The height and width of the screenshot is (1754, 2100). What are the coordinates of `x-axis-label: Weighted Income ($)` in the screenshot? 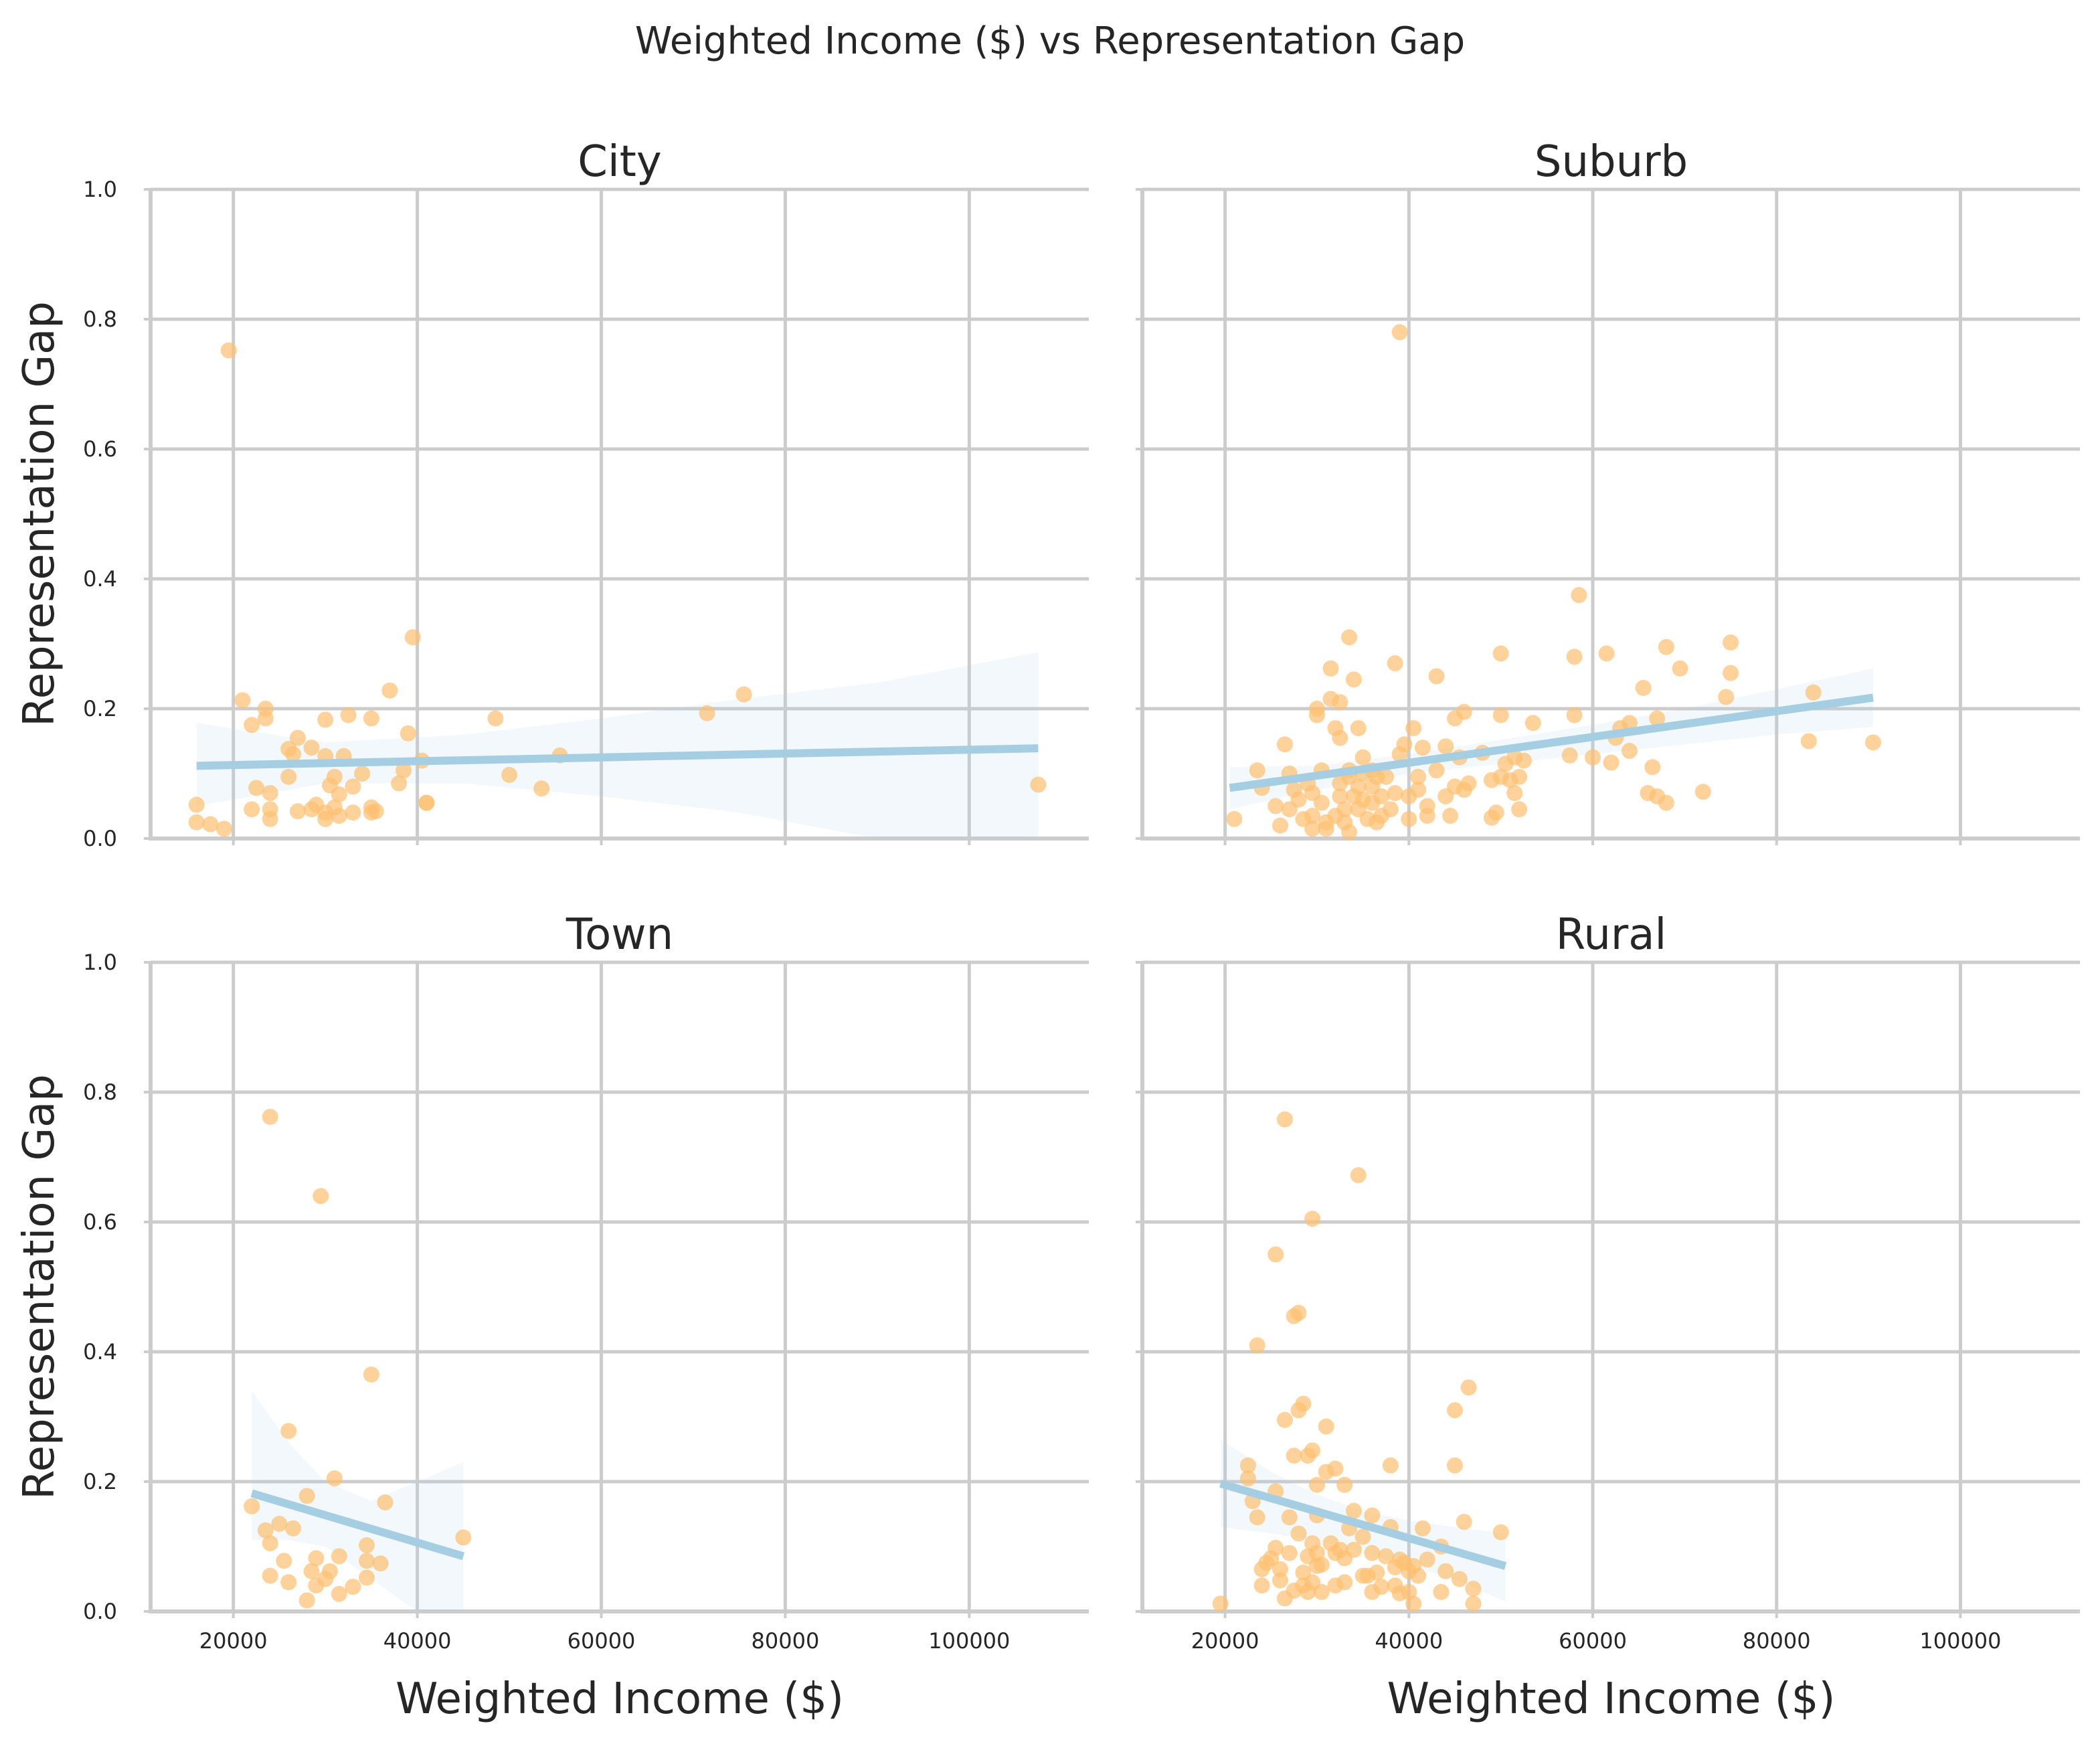 It's located at (1611, 1699).